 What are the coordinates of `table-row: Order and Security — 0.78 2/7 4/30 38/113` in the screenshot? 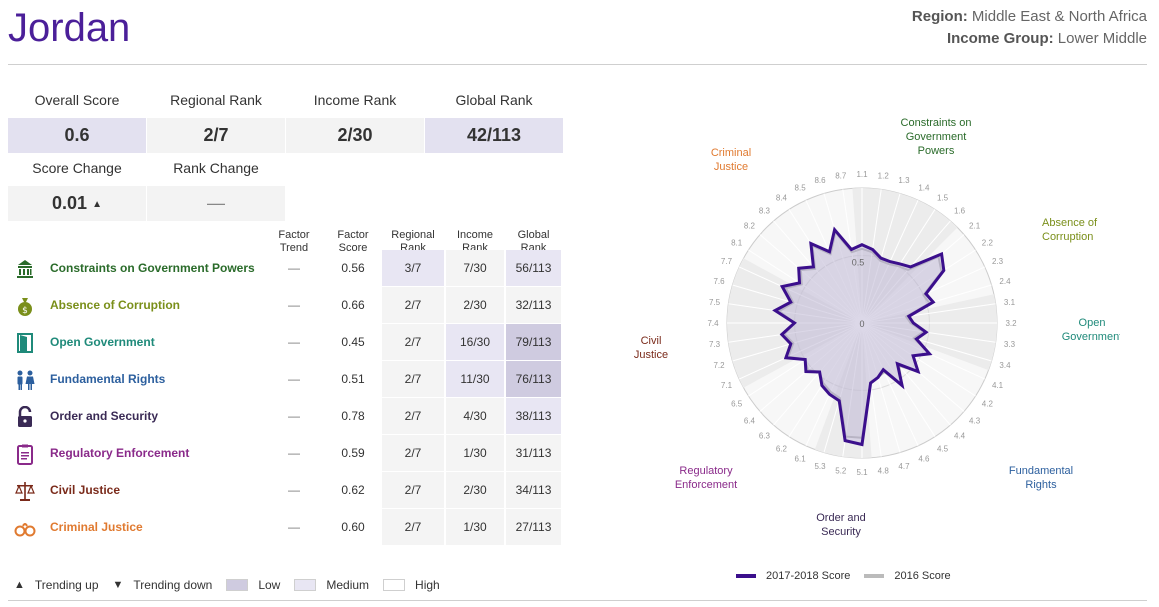 It's located at (284, 416).